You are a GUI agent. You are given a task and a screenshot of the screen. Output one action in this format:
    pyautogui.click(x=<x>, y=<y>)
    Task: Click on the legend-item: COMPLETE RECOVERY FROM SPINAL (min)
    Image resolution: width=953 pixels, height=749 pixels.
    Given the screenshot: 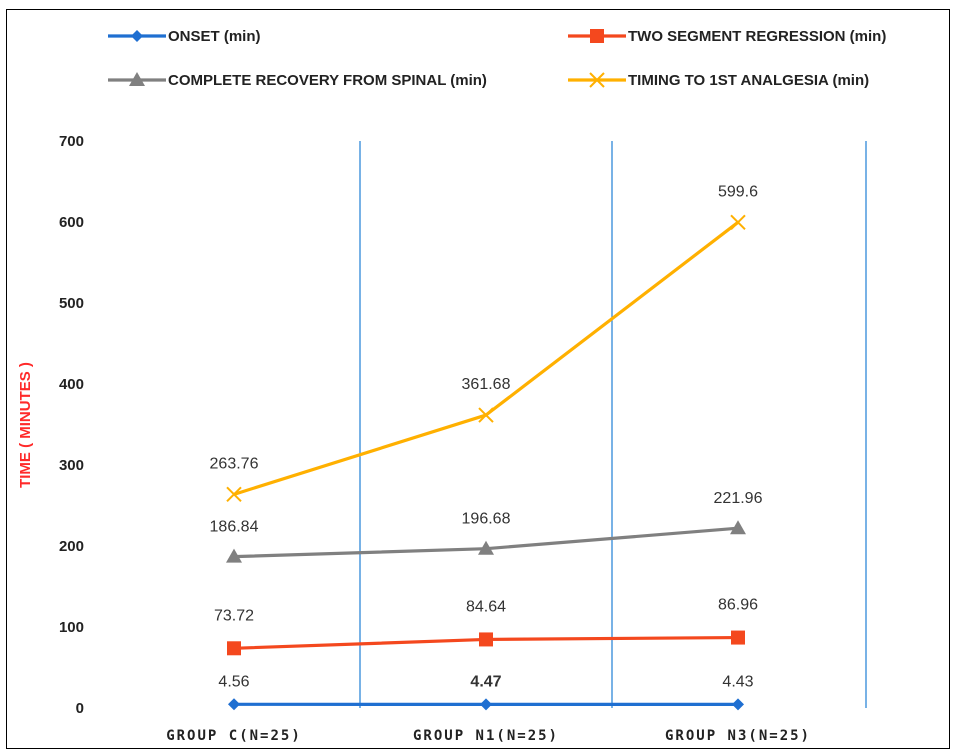 What is the action you would take?
    pyautogui.click(x=297, y=80)
    